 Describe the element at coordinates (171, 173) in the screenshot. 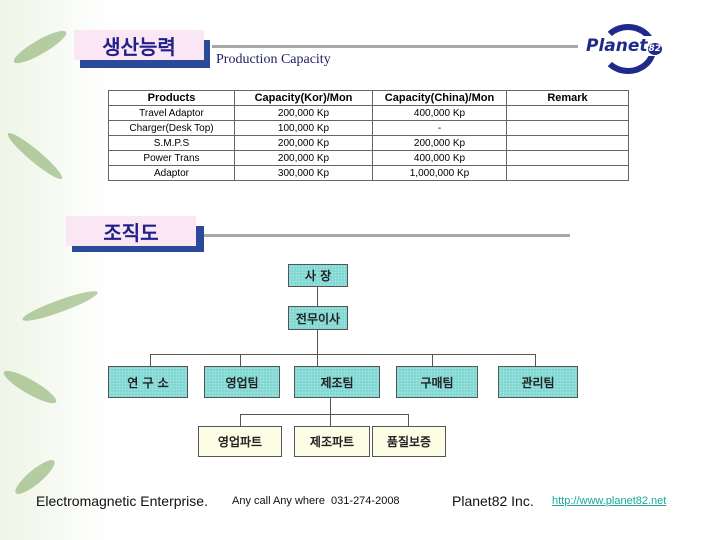

I see `cell: Adaptor` at that location.